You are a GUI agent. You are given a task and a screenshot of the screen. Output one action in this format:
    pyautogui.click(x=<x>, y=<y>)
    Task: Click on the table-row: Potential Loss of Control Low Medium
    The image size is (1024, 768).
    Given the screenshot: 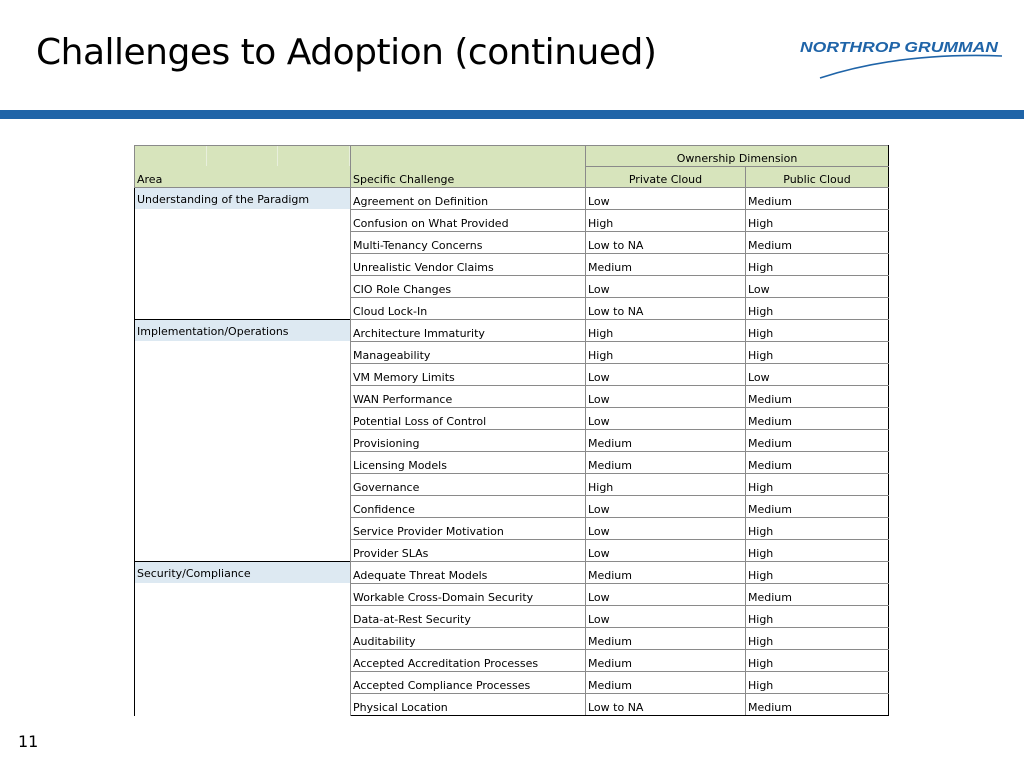 What is the action you would take?
    pyautogui.click(x=512, y=418)
    